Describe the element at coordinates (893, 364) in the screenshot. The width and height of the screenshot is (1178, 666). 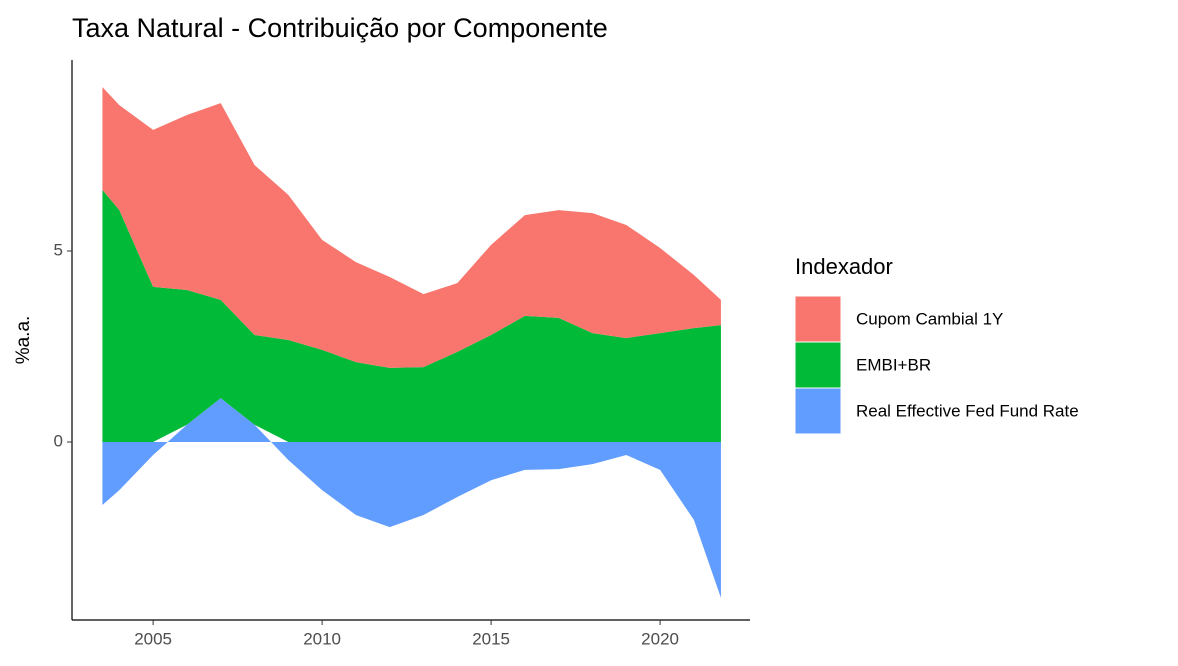
I see `legend-label: EMBI+BR` at that location.